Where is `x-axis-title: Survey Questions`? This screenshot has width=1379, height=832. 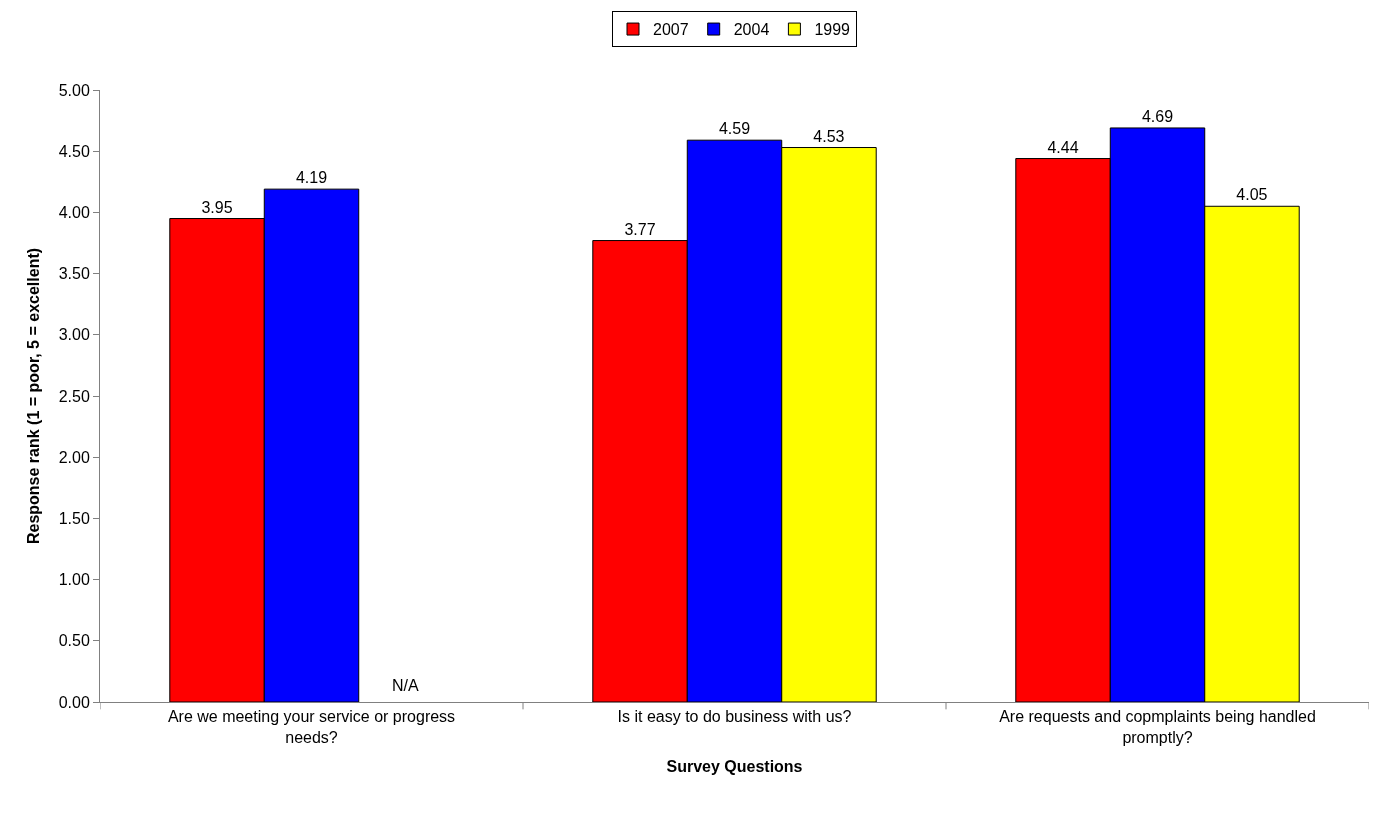
x-axis-title: Survey Questions is located at coordinates (734, 766).